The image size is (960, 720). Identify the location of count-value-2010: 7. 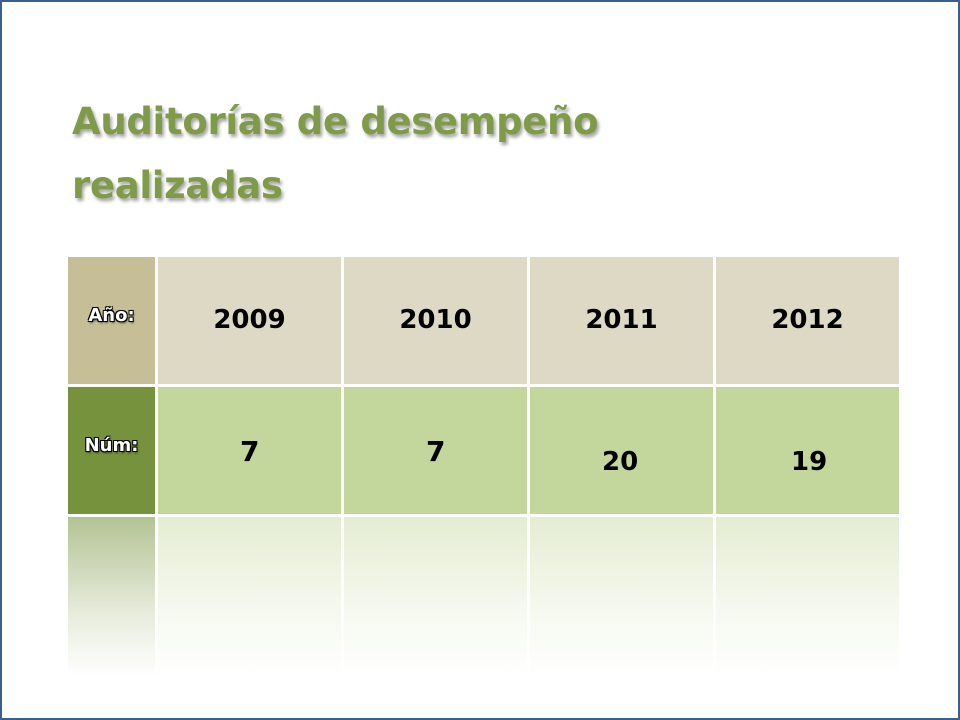
(436, 451).